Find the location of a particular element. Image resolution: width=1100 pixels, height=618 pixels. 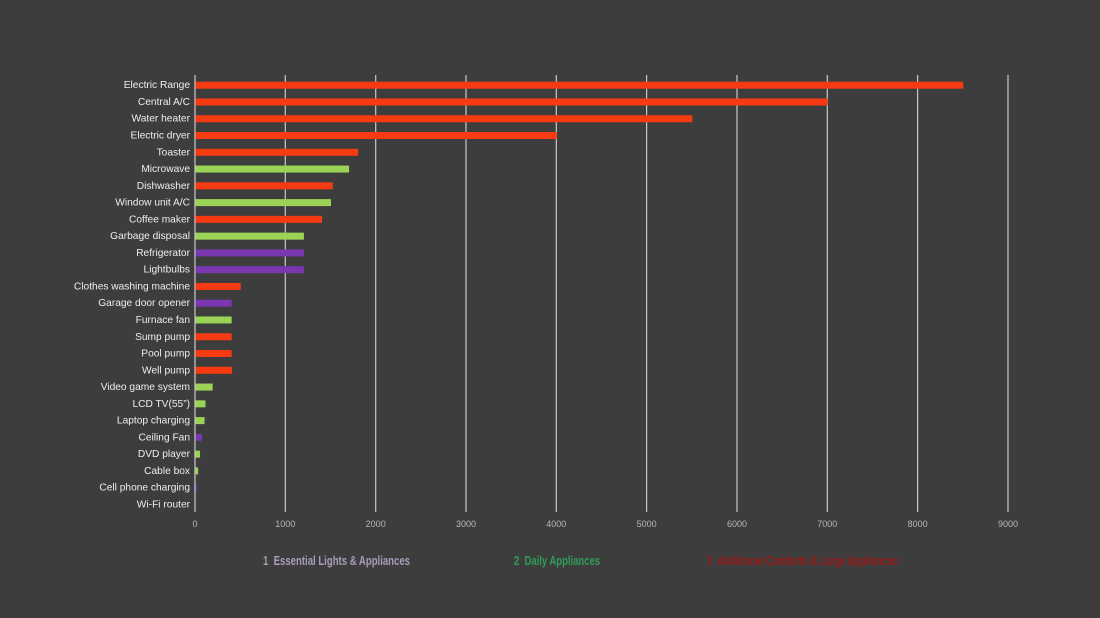

svg-text: Pool pump is located at coordinates (165, 354).